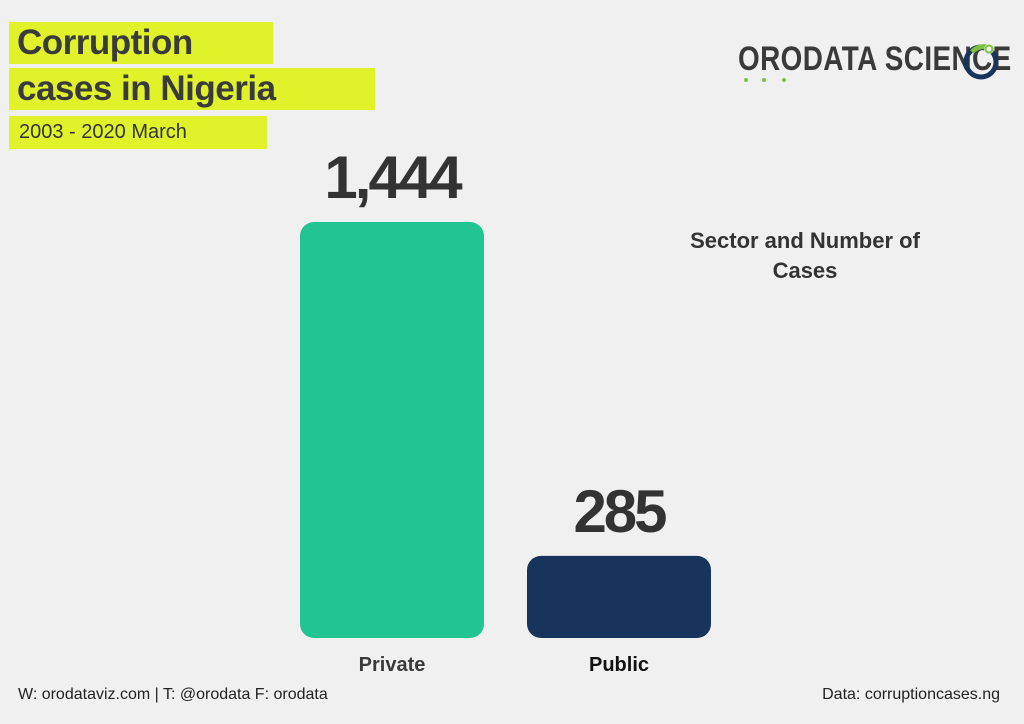  Describe the element at coordinates (192, 89) in the screenshot. I see `title-line-2: cases in Nigeria` at that location.